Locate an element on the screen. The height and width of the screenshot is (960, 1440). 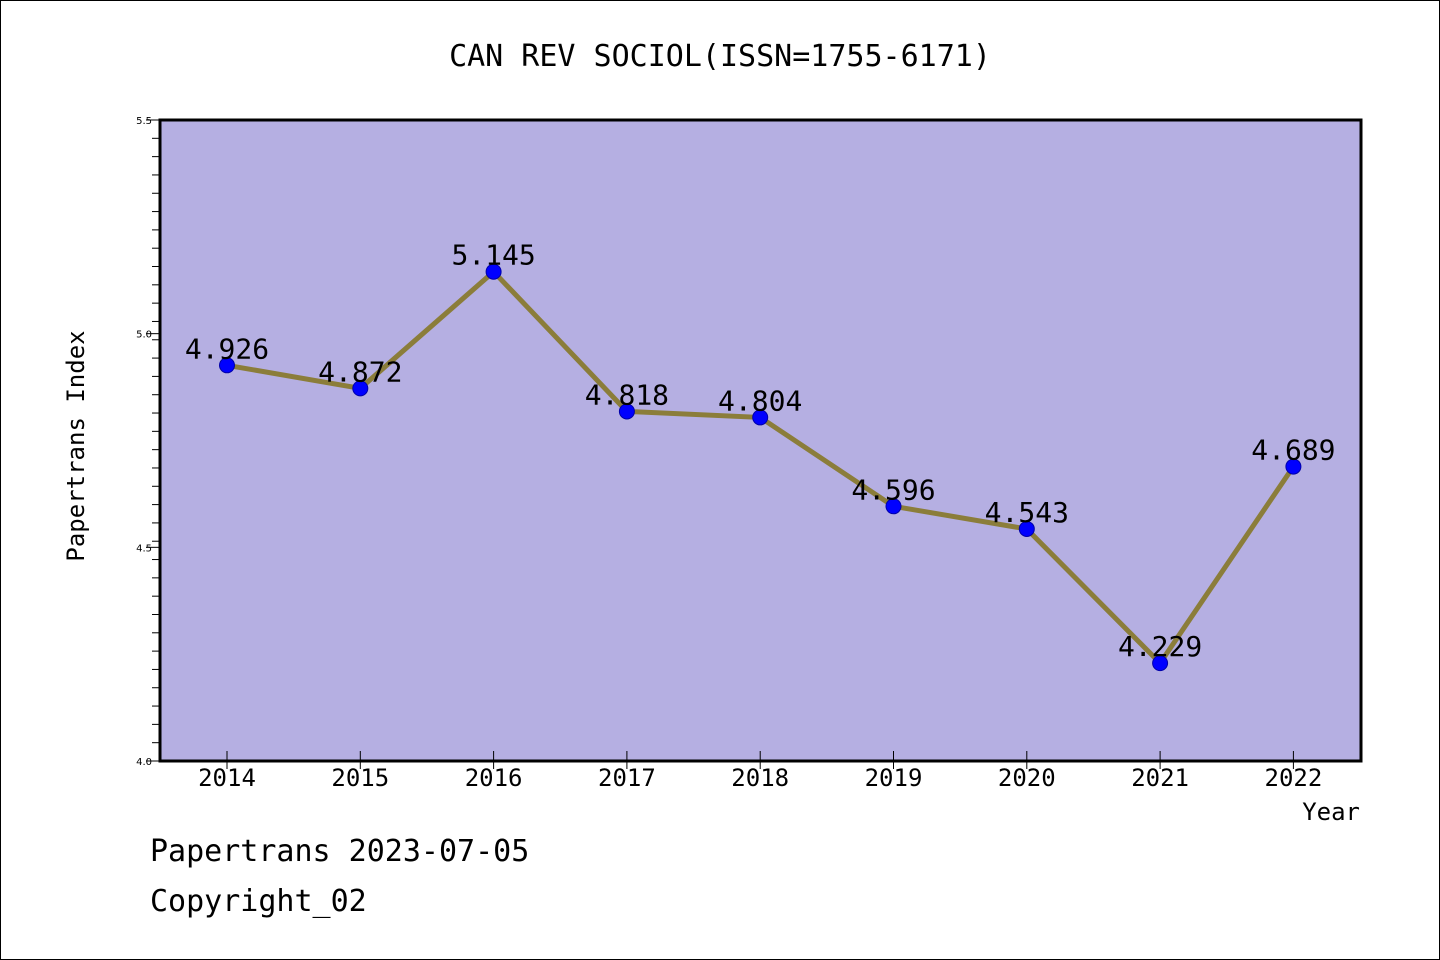
y-tick-label: 4.5 is located at coordinates (144, 548).